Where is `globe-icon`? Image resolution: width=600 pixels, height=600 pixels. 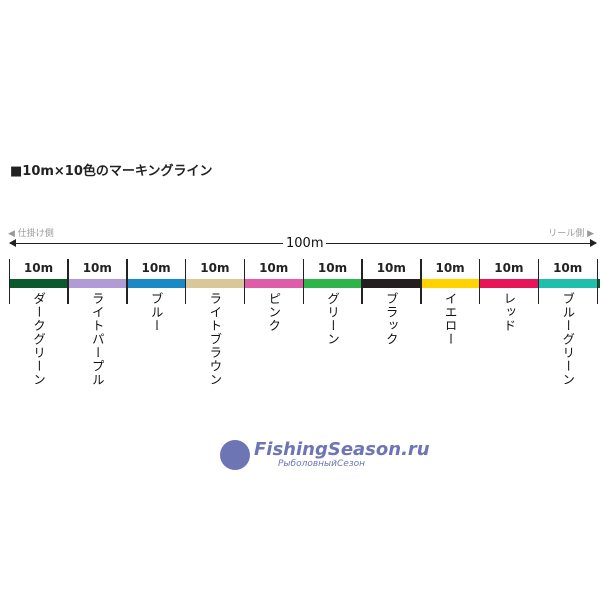
globe-icon is located at coordinates (235, 455).